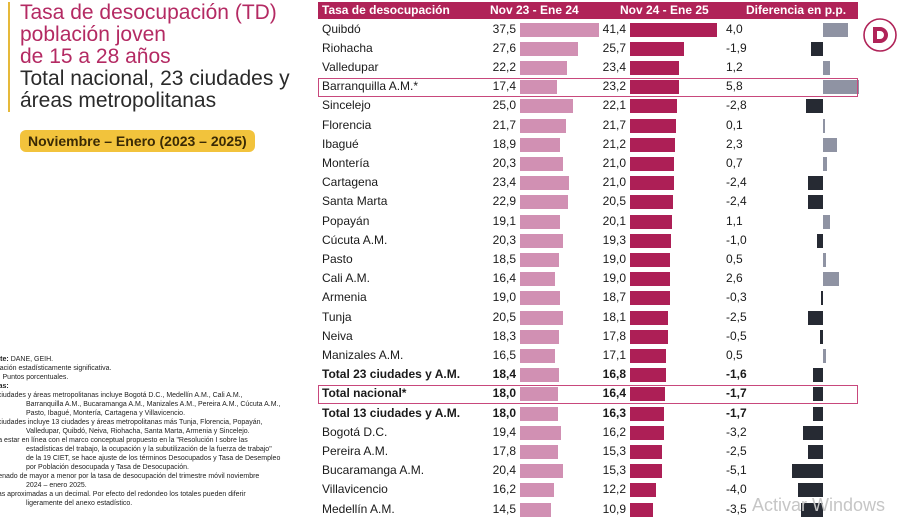  I want to click on value-2023: 18,9, so click(504, 143).